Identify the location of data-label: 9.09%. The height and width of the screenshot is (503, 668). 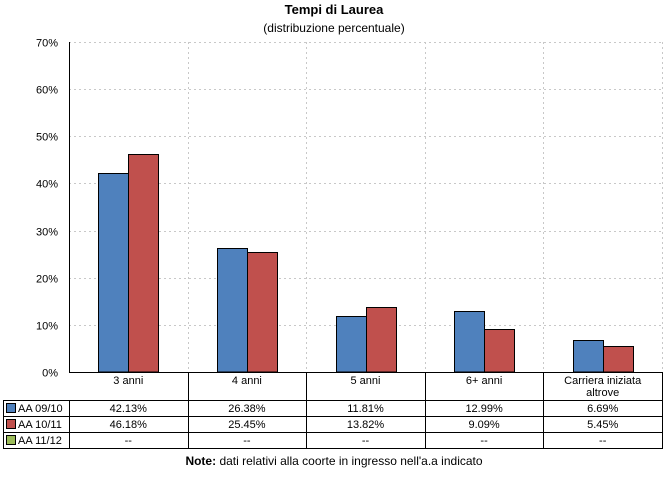
(483, 425).